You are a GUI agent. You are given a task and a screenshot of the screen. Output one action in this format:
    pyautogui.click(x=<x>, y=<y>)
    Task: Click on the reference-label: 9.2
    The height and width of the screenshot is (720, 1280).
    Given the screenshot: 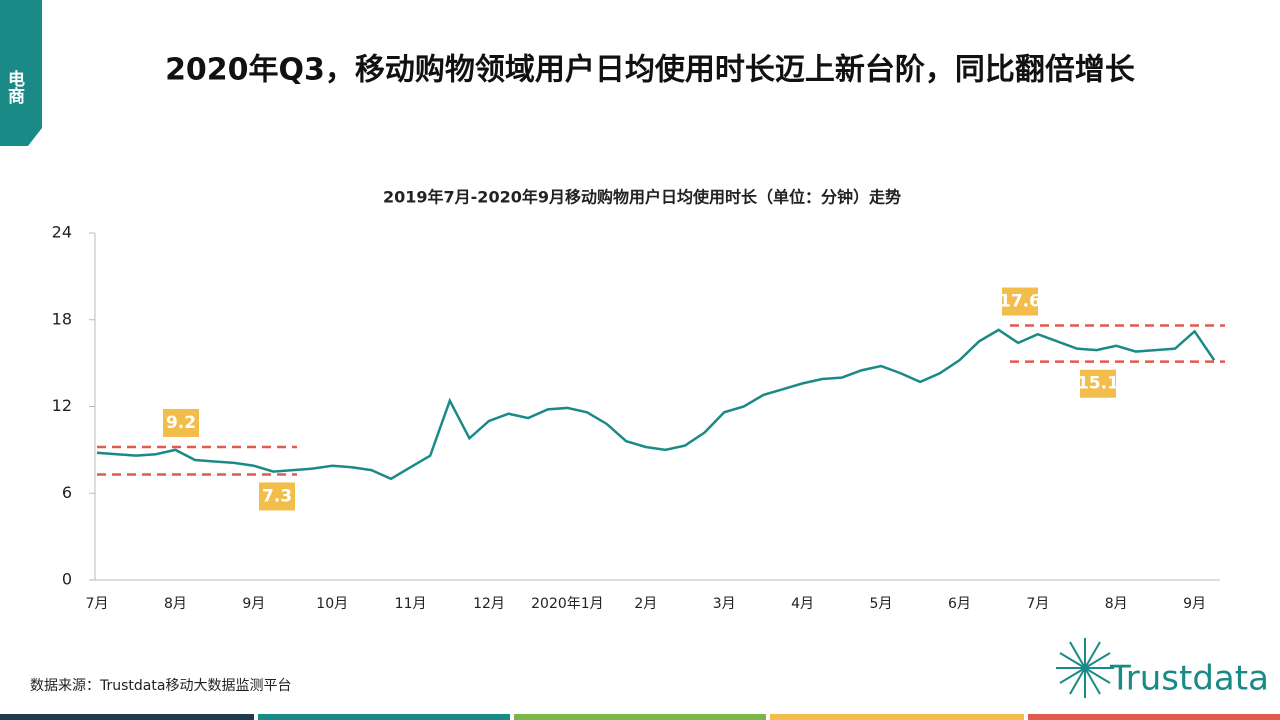 What is the action you would take?
    pyautogui.click(x=181, y=423)
    